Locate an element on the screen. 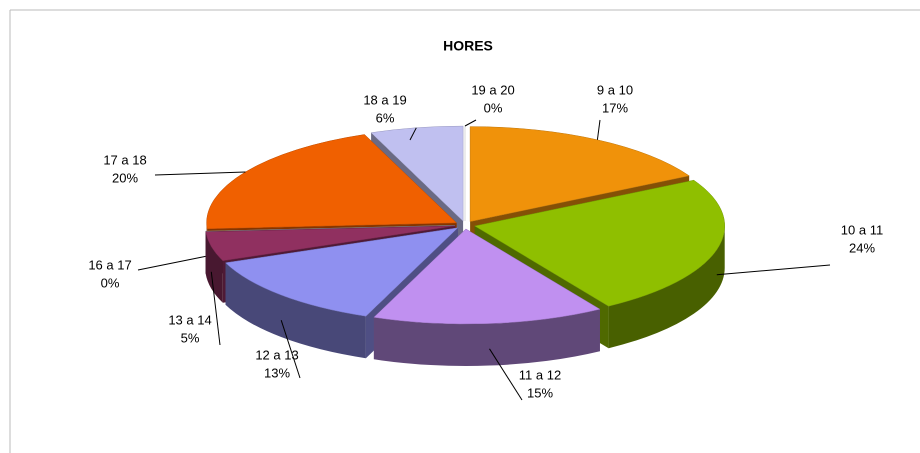  slice-label: 19 a 20 is located at coordinates (492, 89).